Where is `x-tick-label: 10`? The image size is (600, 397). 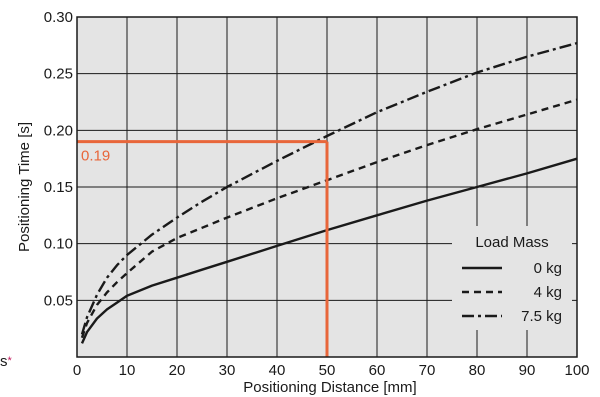
x-tick-label: 10 is located at coordinates (127, 370).